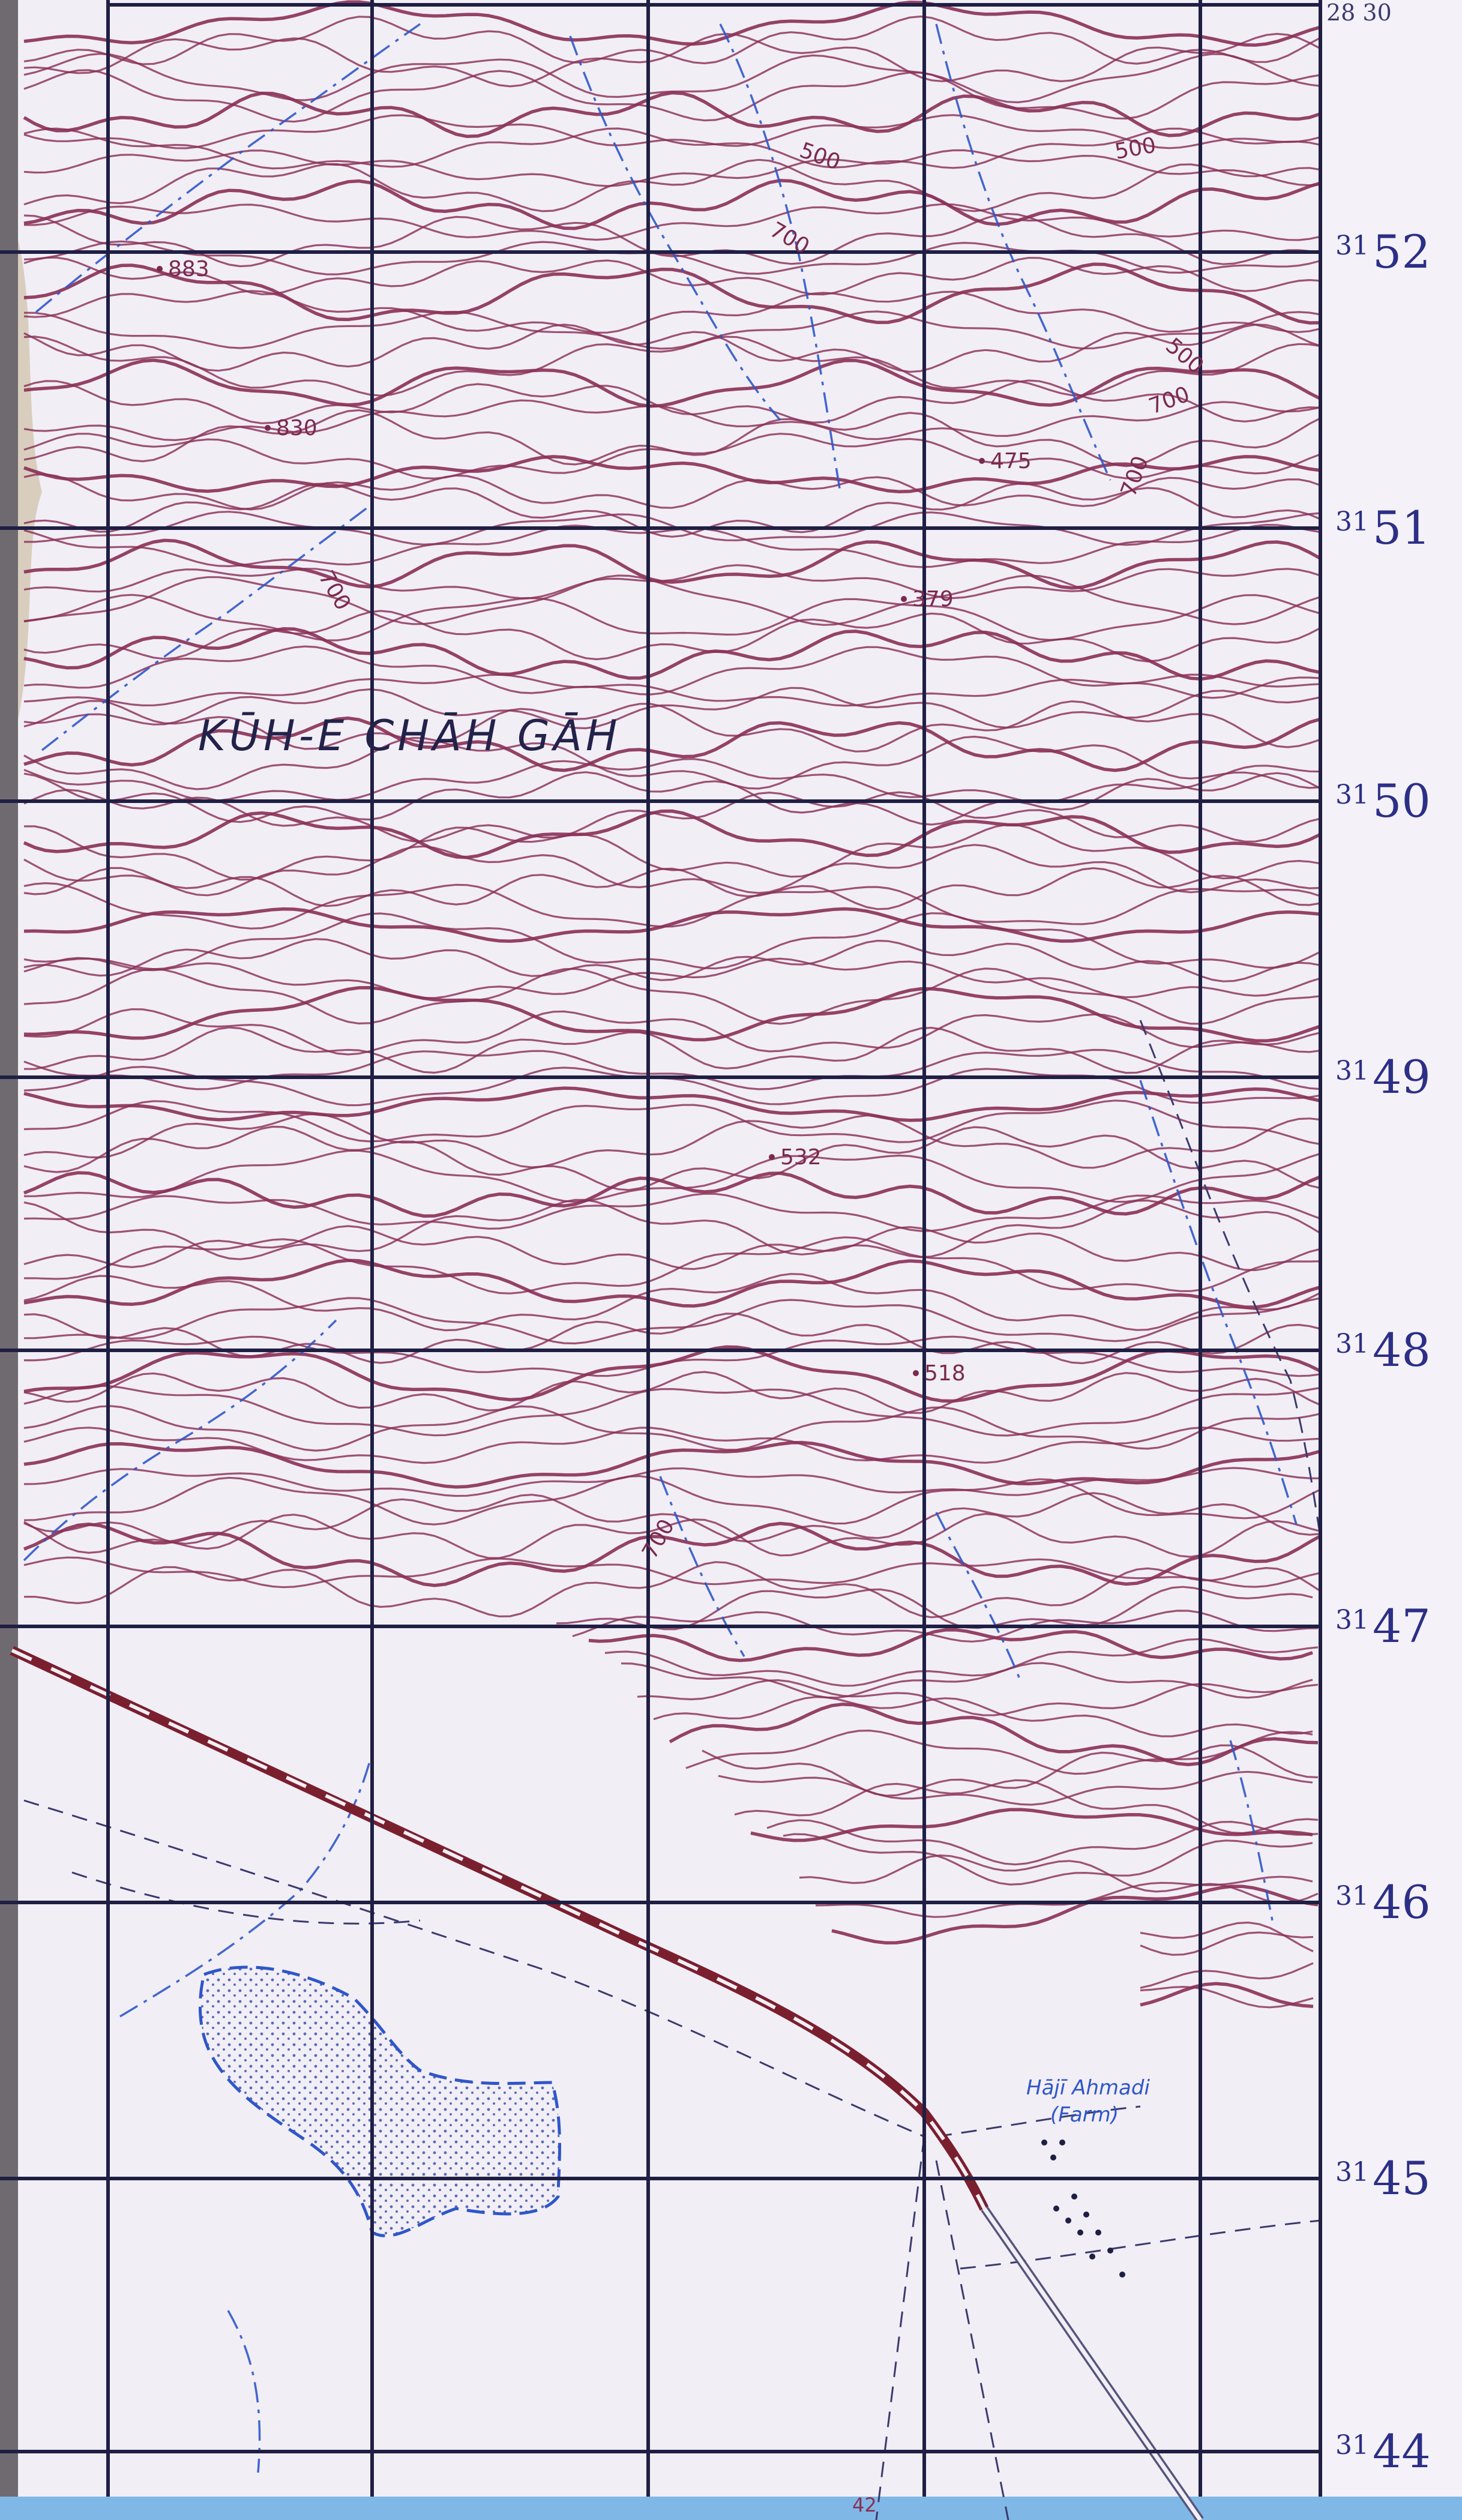  Describe the element at coordinates (1383, 2178) in the screenshot. I see `northing-label: 3145` at that location.